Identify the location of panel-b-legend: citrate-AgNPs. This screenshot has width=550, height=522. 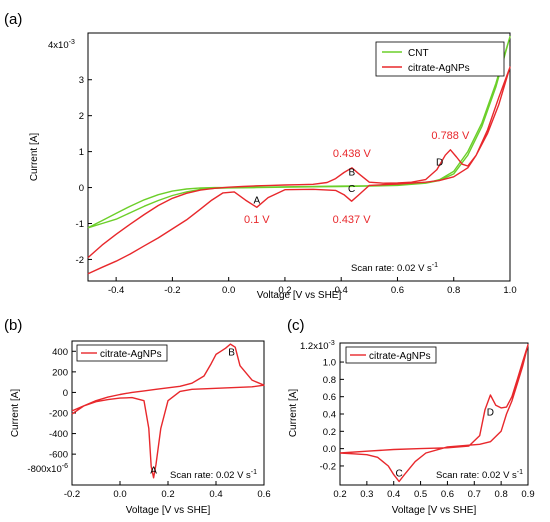
(122, 353).